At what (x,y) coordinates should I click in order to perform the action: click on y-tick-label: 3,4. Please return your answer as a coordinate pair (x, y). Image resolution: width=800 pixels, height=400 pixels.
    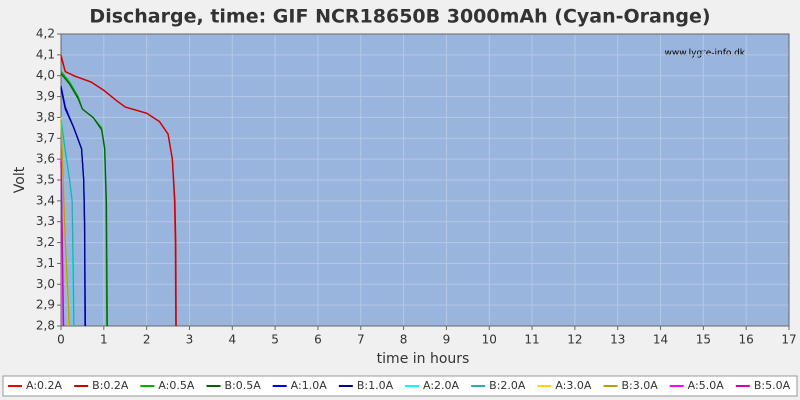
    Looking at the image, I should click on (45, 200).